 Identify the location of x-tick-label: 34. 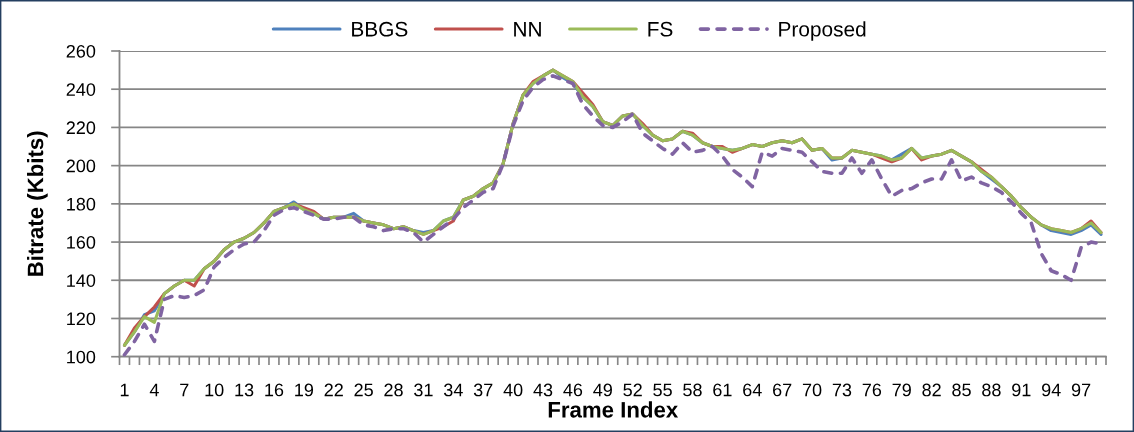
(453, 390).